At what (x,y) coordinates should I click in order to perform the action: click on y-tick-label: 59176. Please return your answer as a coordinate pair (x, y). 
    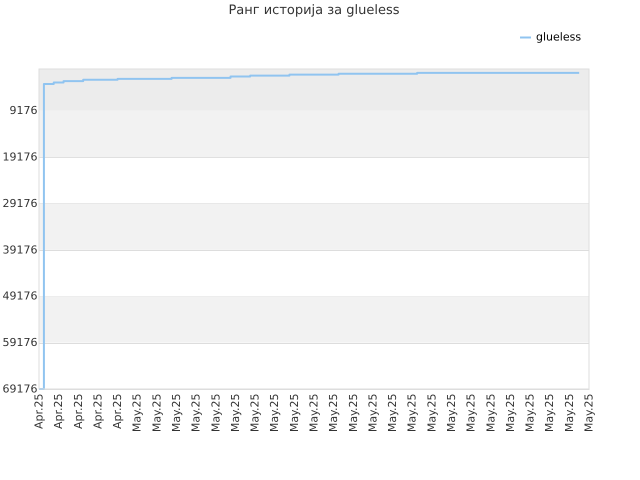
    Looking at the image, I should click on (20, 343).